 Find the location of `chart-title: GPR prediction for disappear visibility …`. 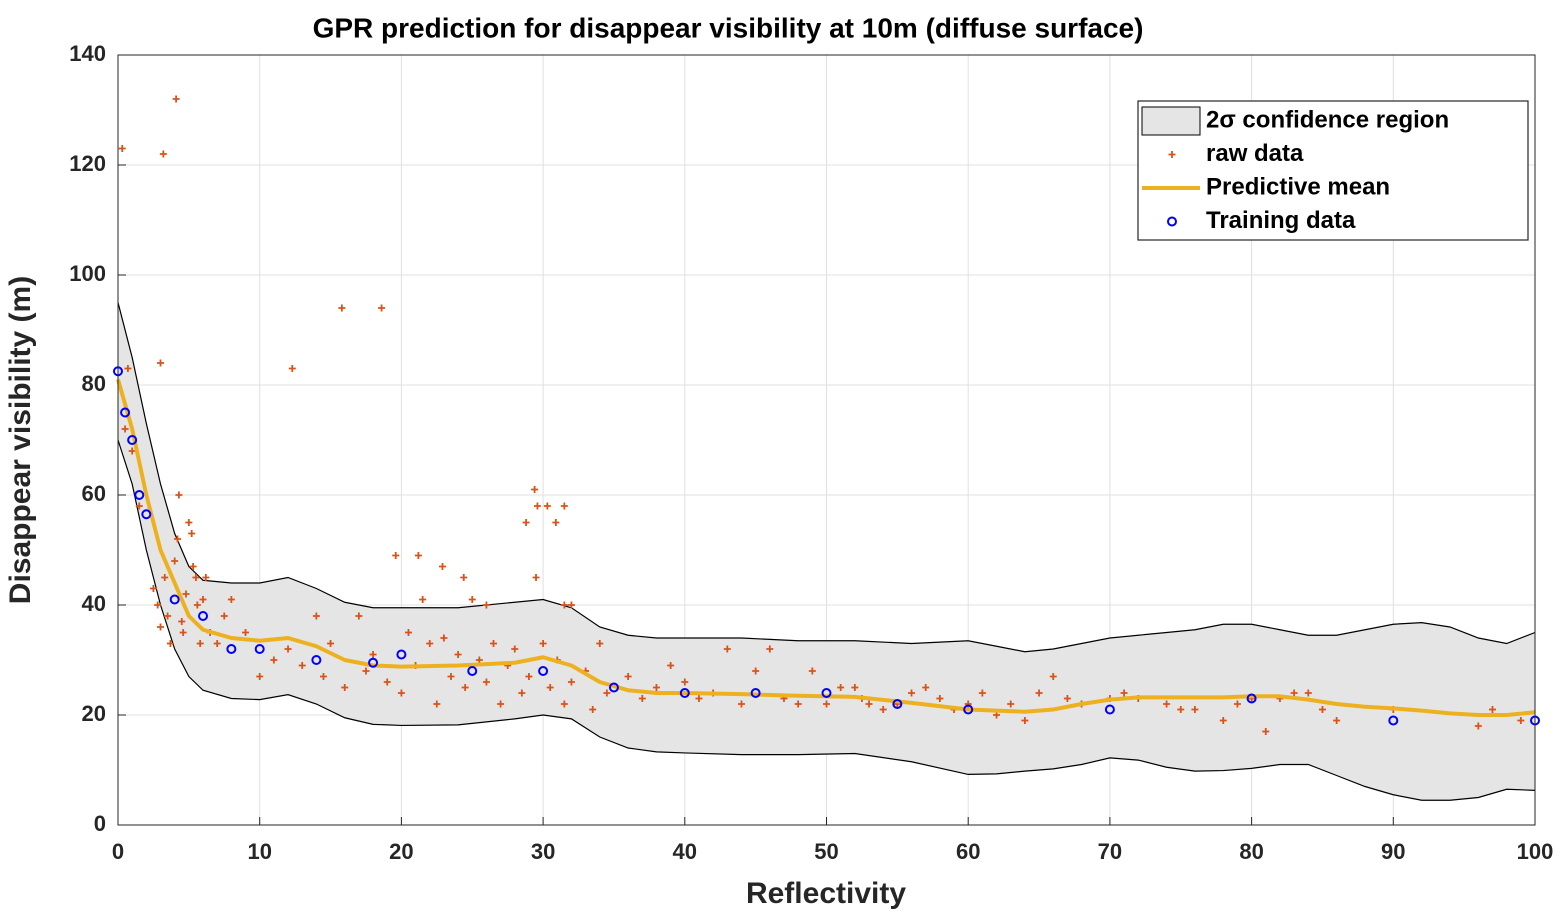

chart-title: GPR prediction for disappear visibility … is located at coordinates (728, 27).